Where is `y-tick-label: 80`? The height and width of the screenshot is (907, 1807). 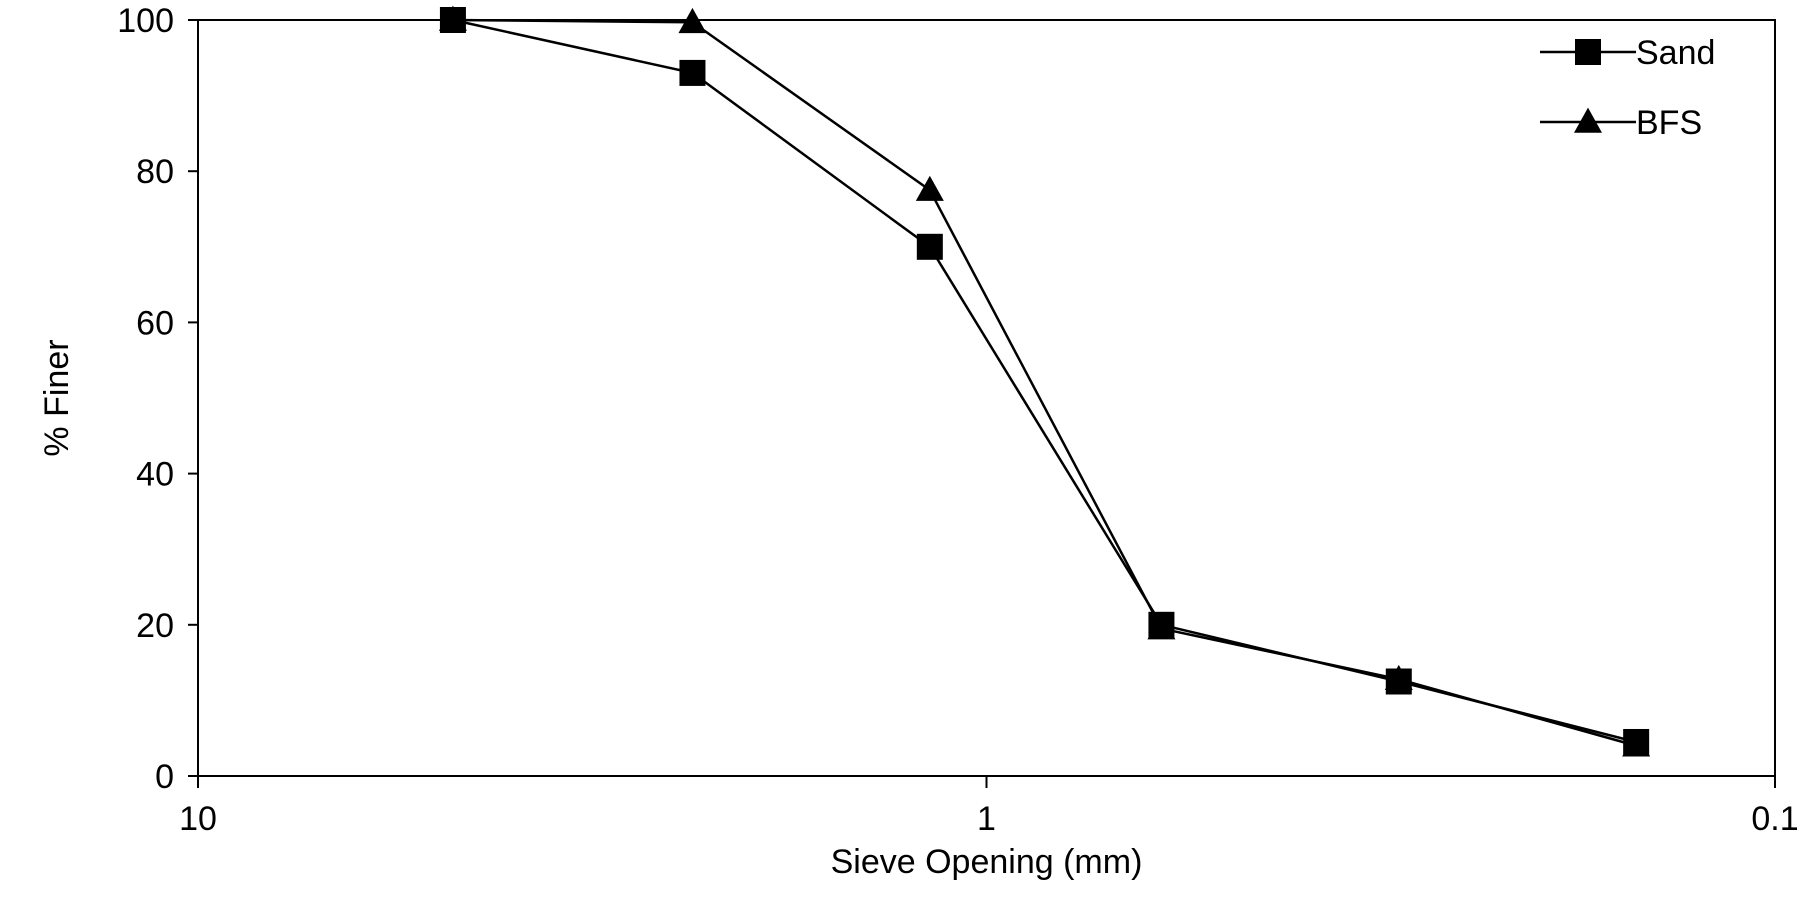
y-tick-label: 80 is located at coordinates (155, 172).